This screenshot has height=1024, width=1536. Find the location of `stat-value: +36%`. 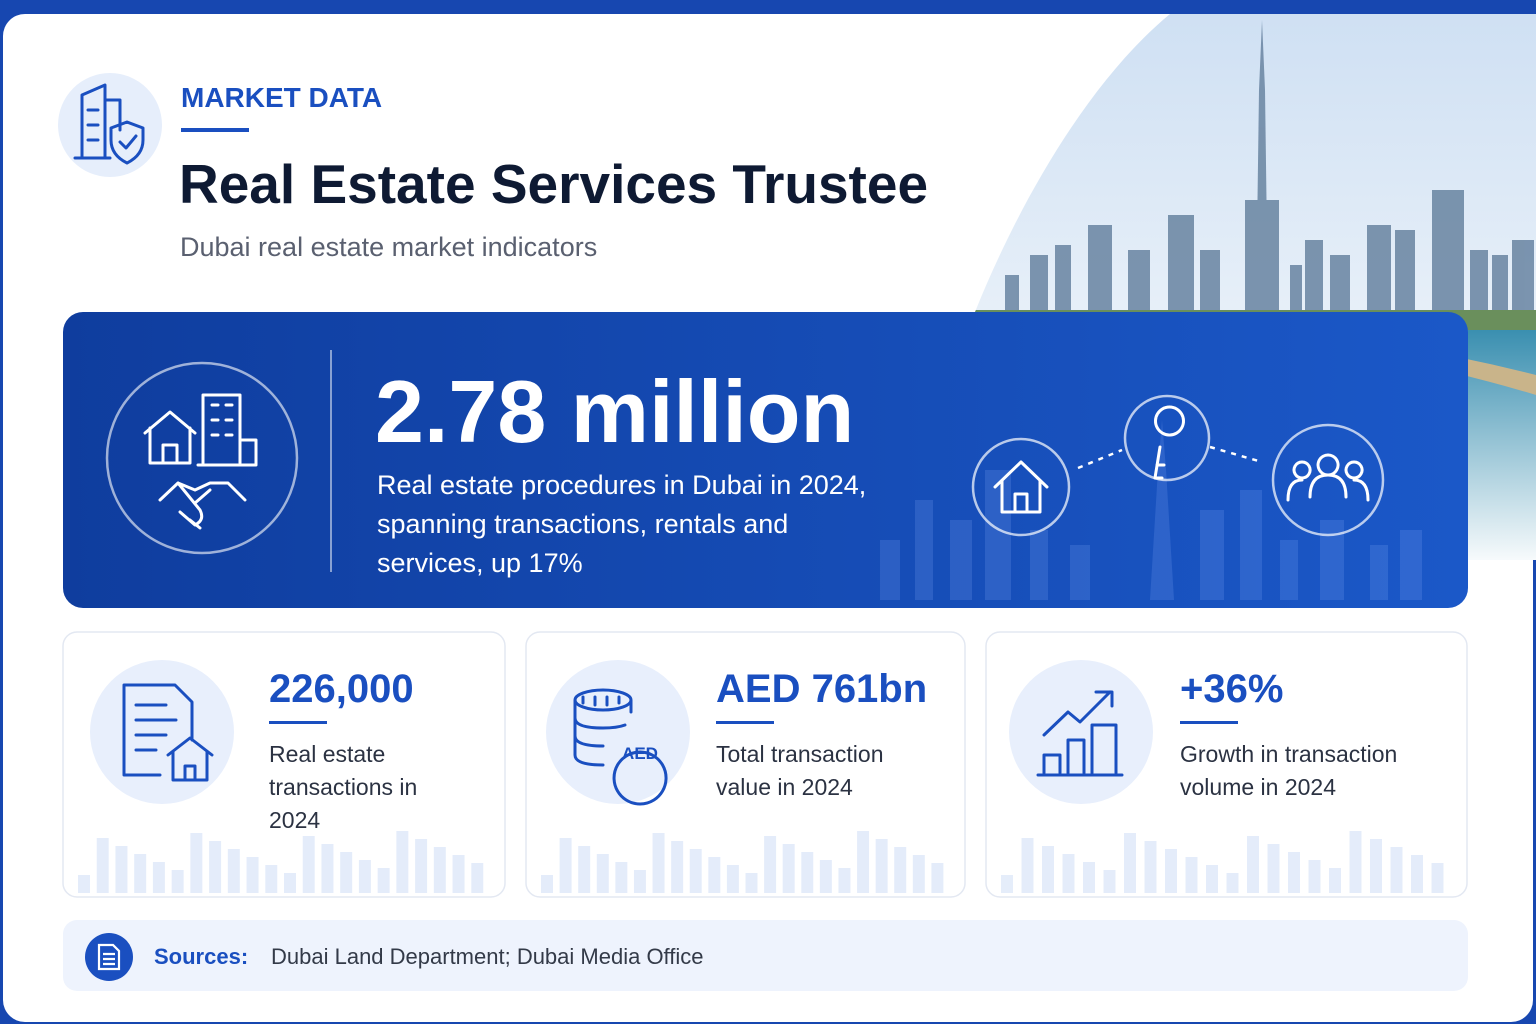

stat-value: +36% is located at coordinates (1231, 689).